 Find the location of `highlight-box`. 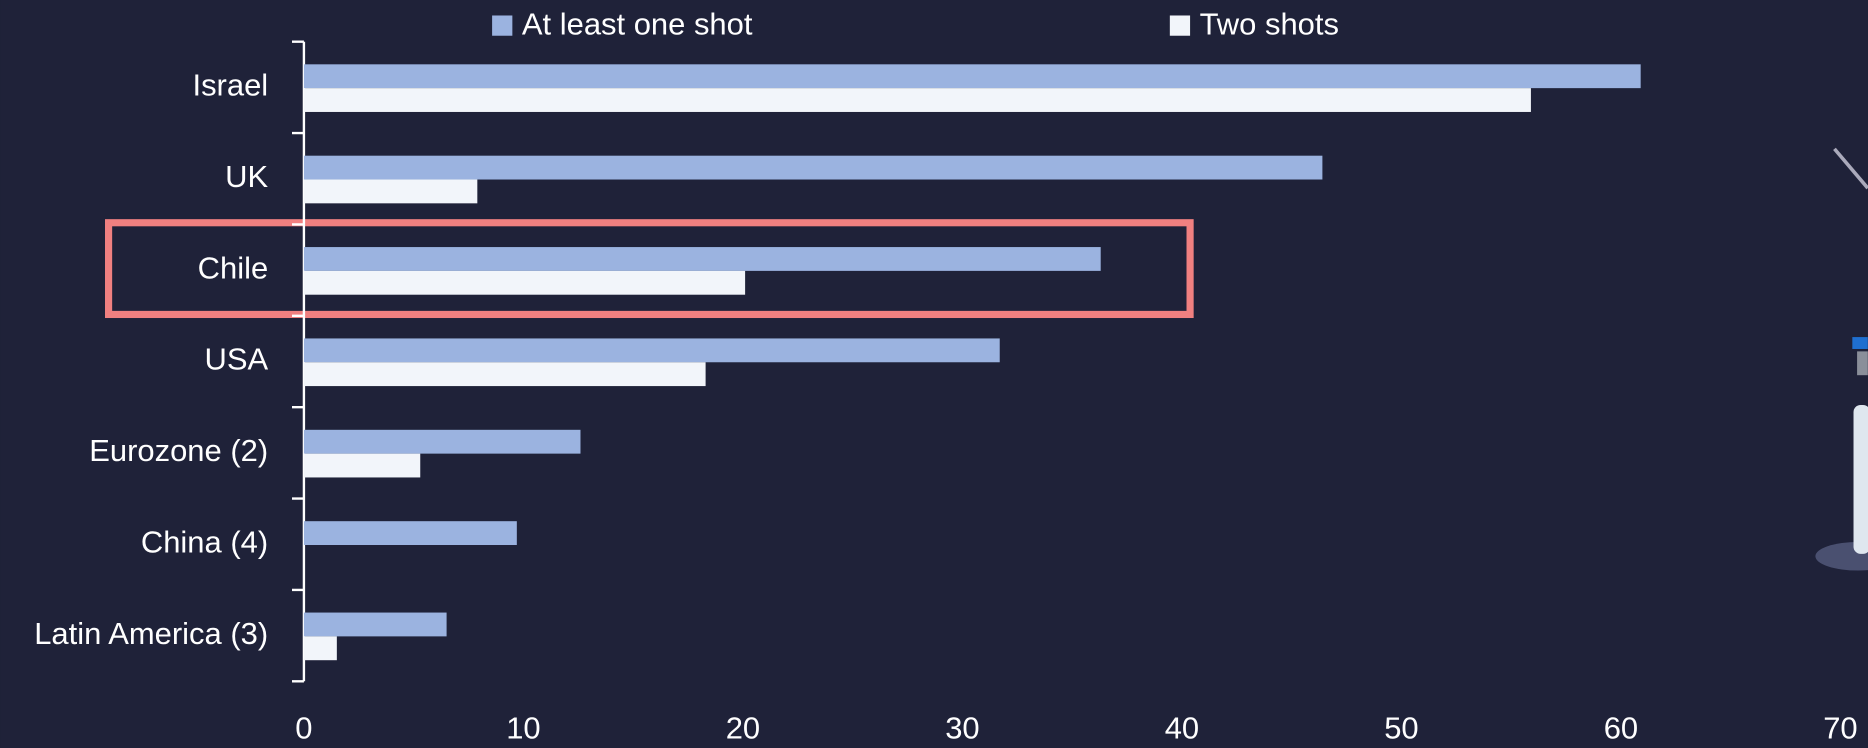

highlight-box is located at coordinates (649, 269).